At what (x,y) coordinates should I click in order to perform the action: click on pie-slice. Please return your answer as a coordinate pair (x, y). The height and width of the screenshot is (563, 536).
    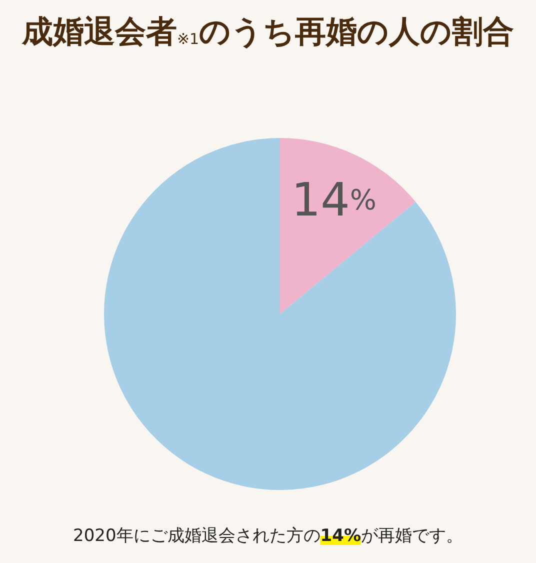
    Looking at the image, I should click on (348, 226).